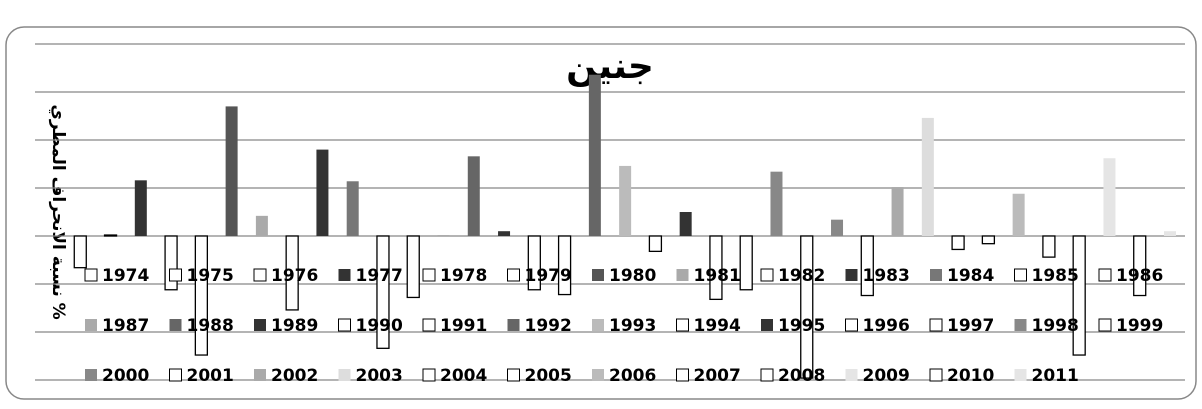  I want to click on legend-label: 1978, so click(463, 276).